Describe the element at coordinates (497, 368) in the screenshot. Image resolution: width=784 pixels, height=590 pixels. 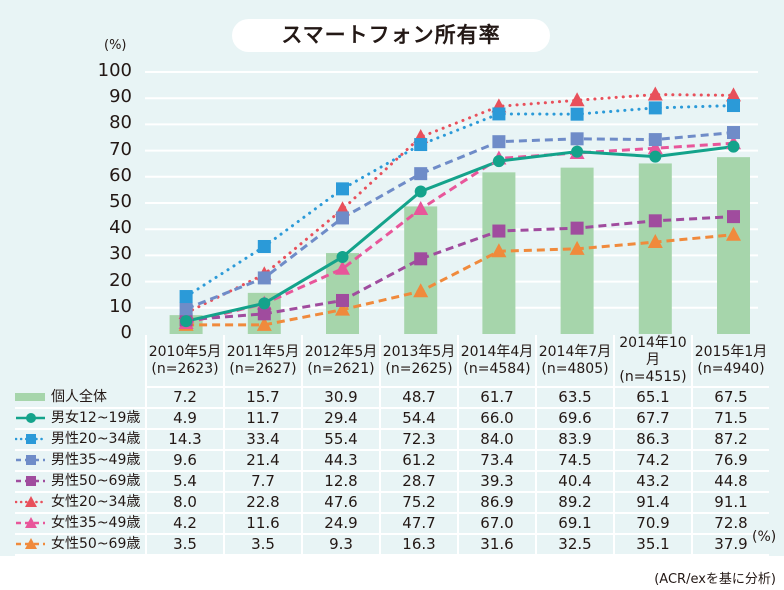
I see `sample-size-label: (n=4584)` at that location.